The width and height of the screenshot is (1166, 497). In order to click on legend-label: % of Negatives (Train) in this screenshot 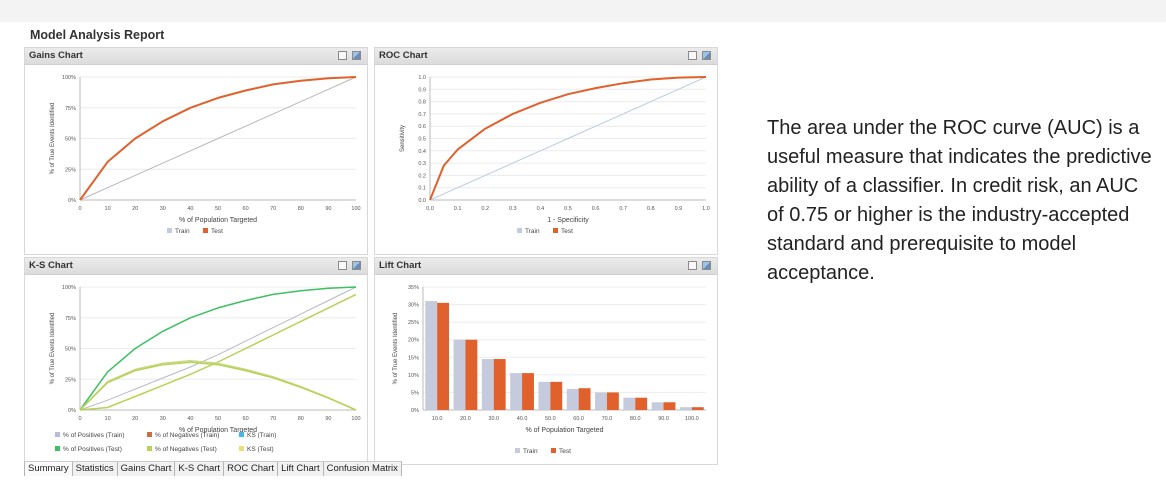, I will do `click(187, 435)`.